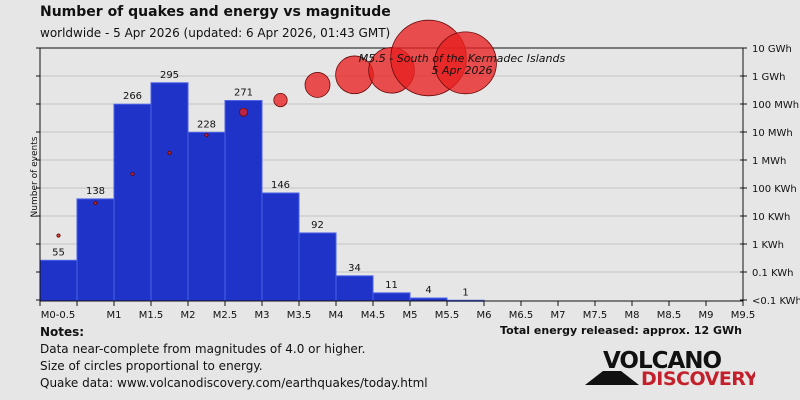  Describe the element at coordinates (775, 105) in the screenshot. I see `y2-tick-label: 100 MWh` at that location.